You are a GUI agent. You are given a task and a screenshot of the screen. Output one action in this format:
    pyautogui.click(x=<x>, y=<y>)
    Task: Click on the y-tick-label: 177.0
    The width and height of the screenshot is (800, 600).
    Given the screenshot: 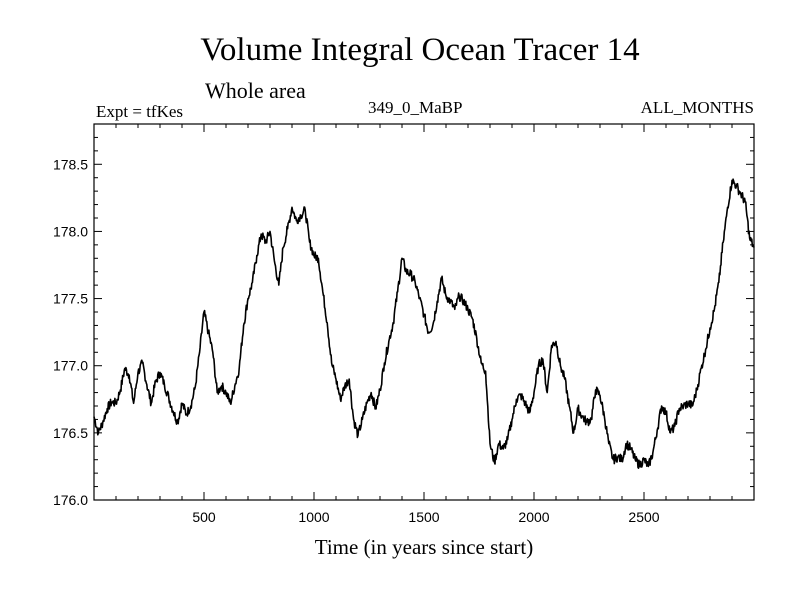 What is the action you would take?
    pyautogui.click(x=70, y=366)
    